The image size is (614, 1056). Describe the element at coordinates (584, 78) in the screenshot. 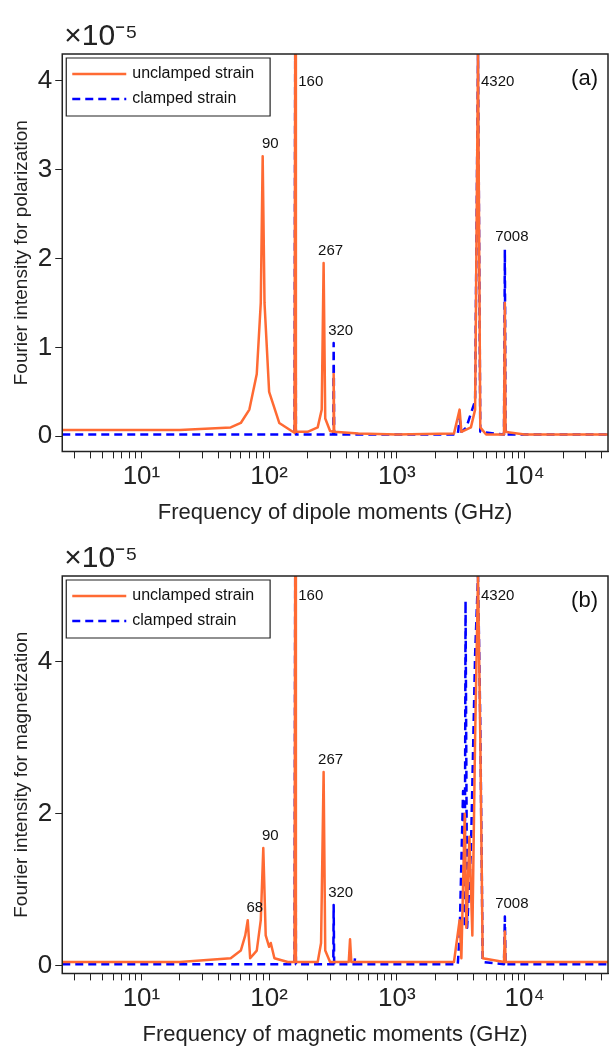

I see `annotation: (a)` at that location.